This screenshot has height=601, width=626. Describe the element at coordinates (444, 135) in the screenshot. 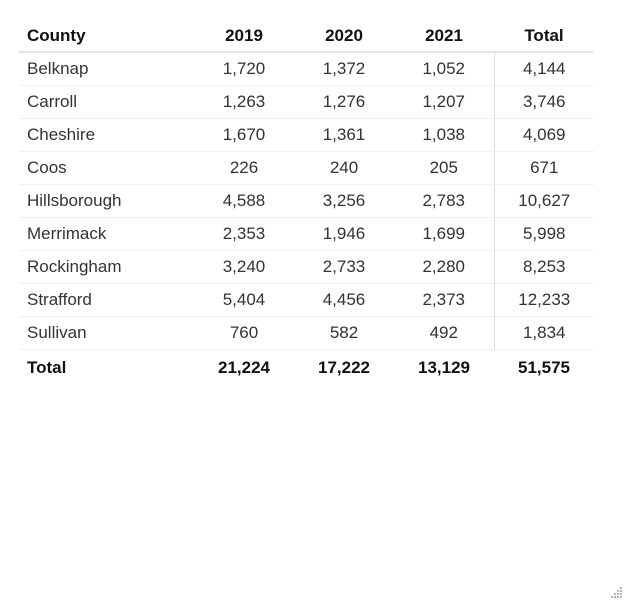

I see `cell-2021: 1,038` at that location.